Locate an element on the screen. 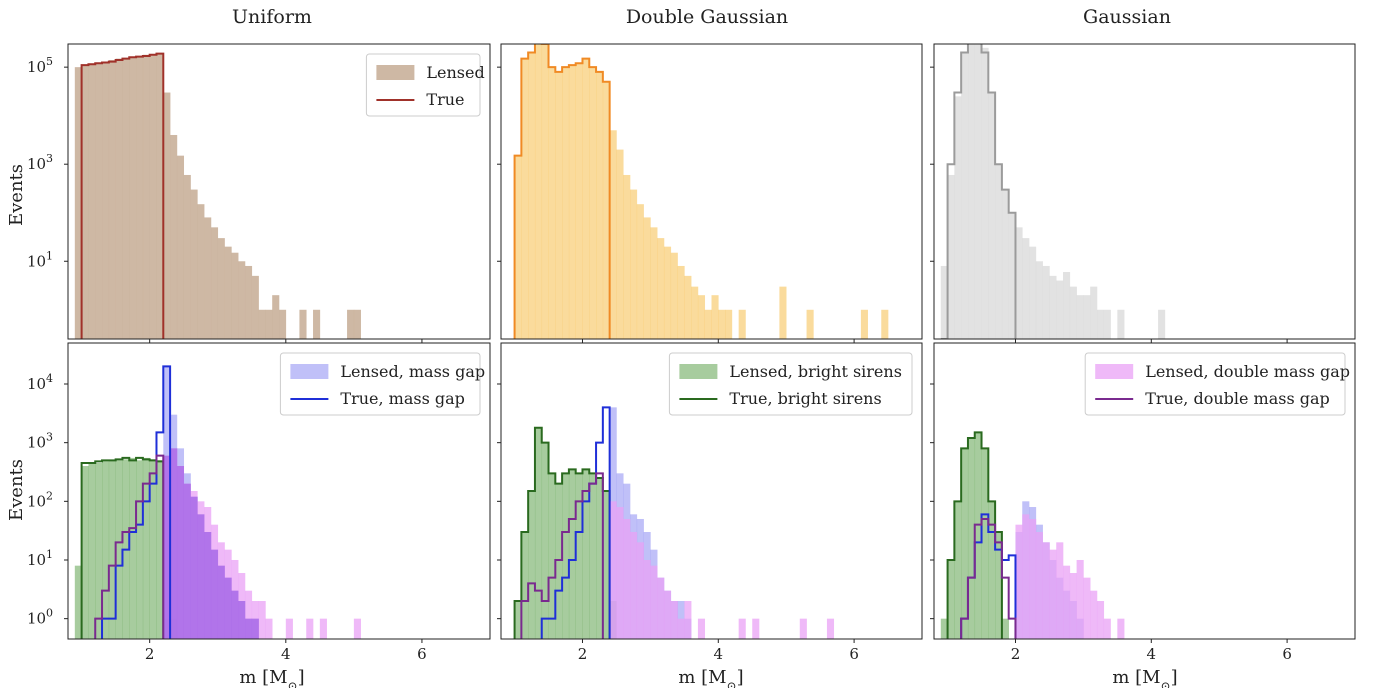  series-true is located at coordinates (122, 195).